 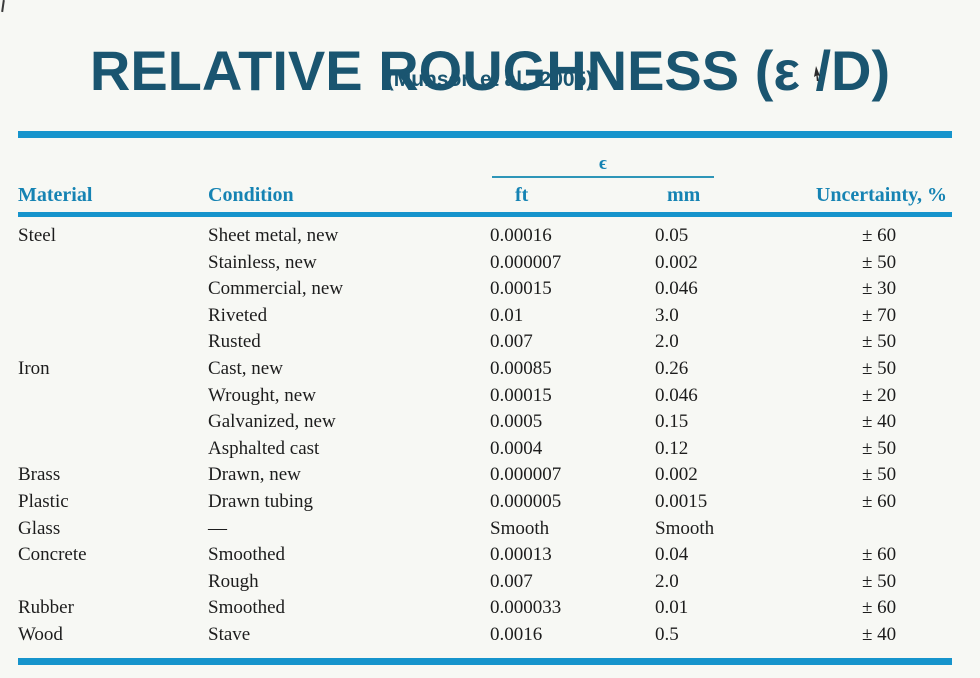 I want to click on table-row: Concrete Smoothed 0.00013 0.04 ± 60, so click(x=485, y=555).